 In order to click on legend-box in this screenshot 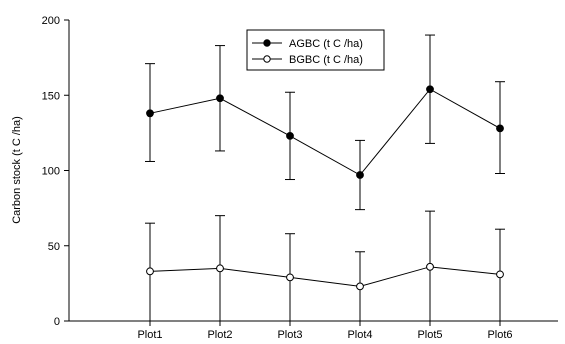, I will do `click(315, 50)`.